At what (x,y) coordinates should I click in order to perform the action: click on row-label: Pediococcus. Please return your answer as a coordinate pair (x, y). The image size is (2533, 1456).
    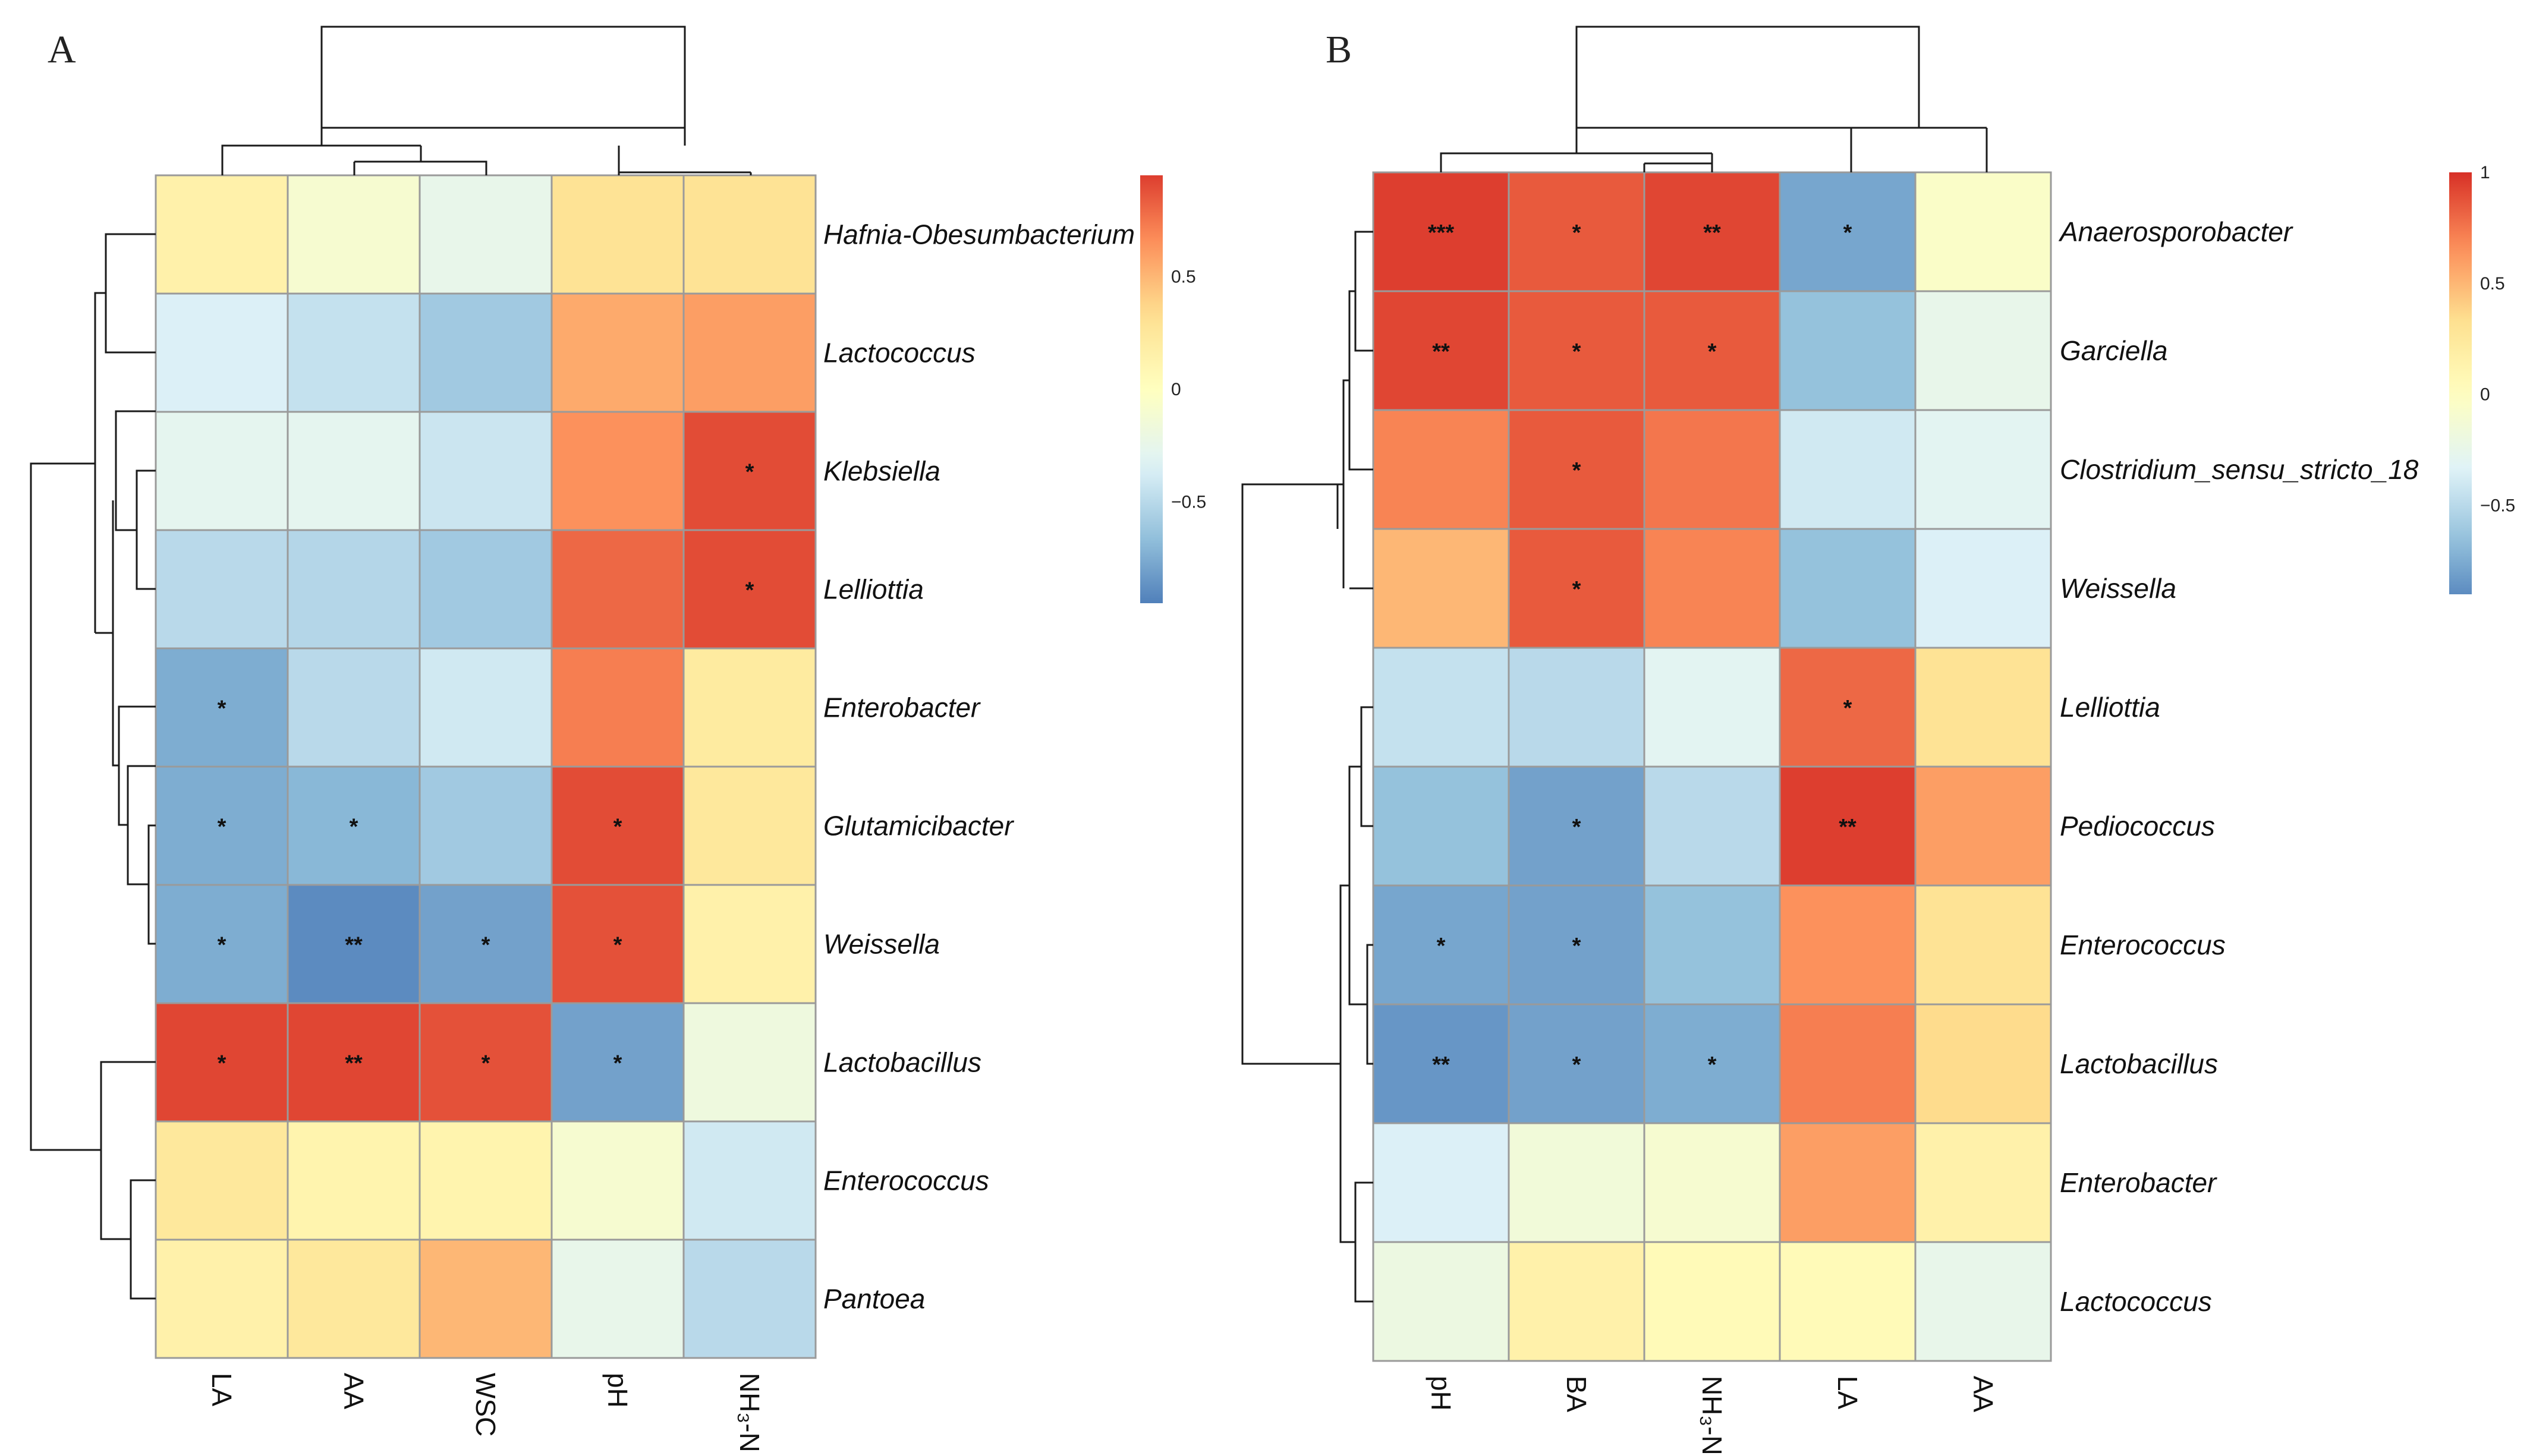
    Looking at the image, I should click on (2137, 827).